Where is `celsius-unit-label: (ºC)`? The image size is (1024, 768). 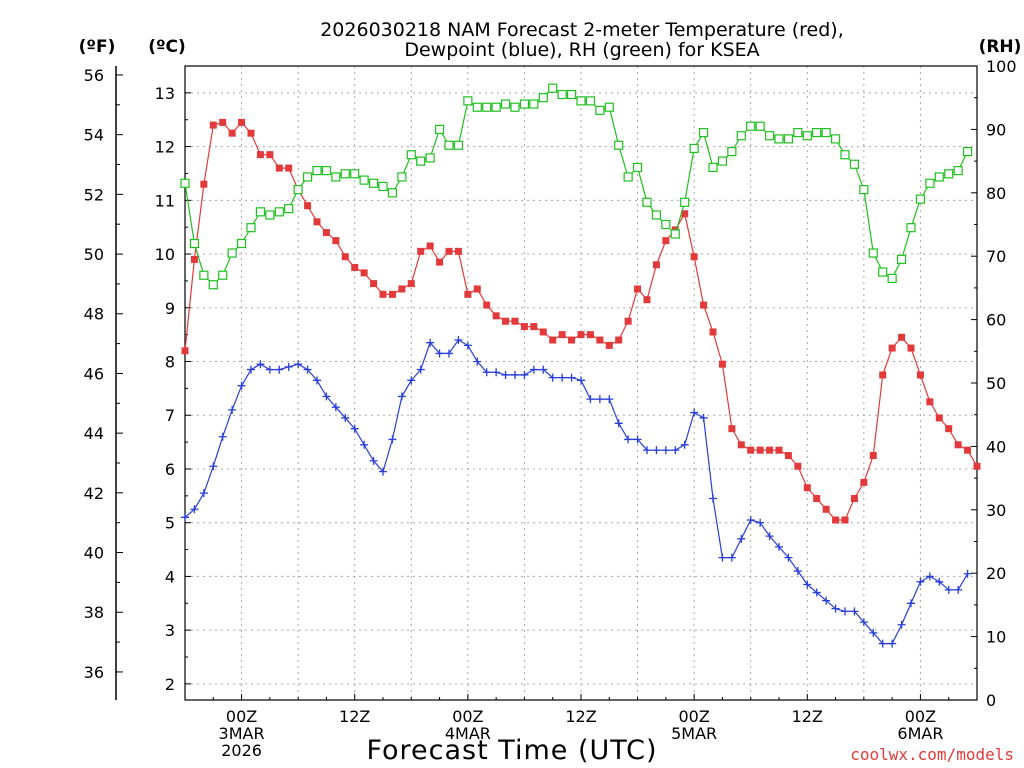
celsius-unit-label: (ºC) is located at coordinates (167, 47).